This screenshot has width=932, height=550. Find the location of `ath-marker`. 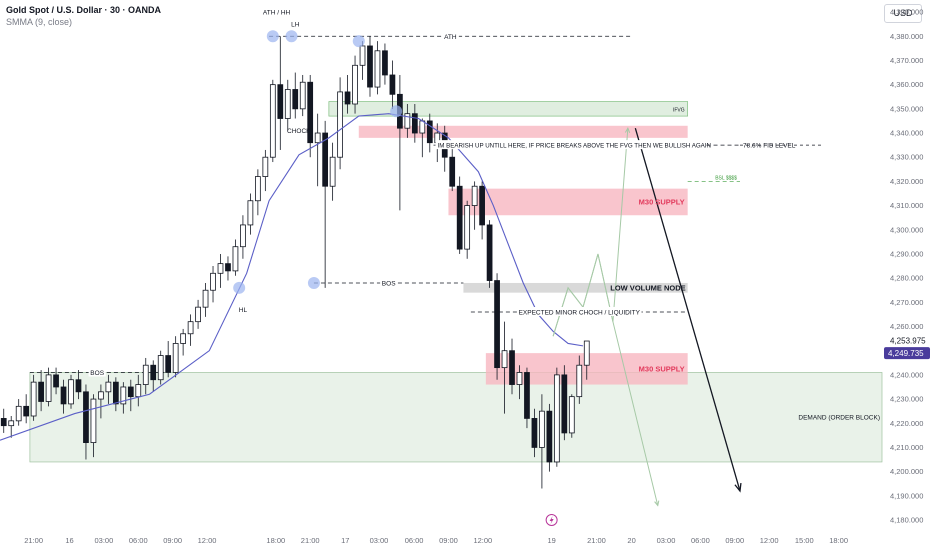

ath-marker is located at coordinates (272, 36).